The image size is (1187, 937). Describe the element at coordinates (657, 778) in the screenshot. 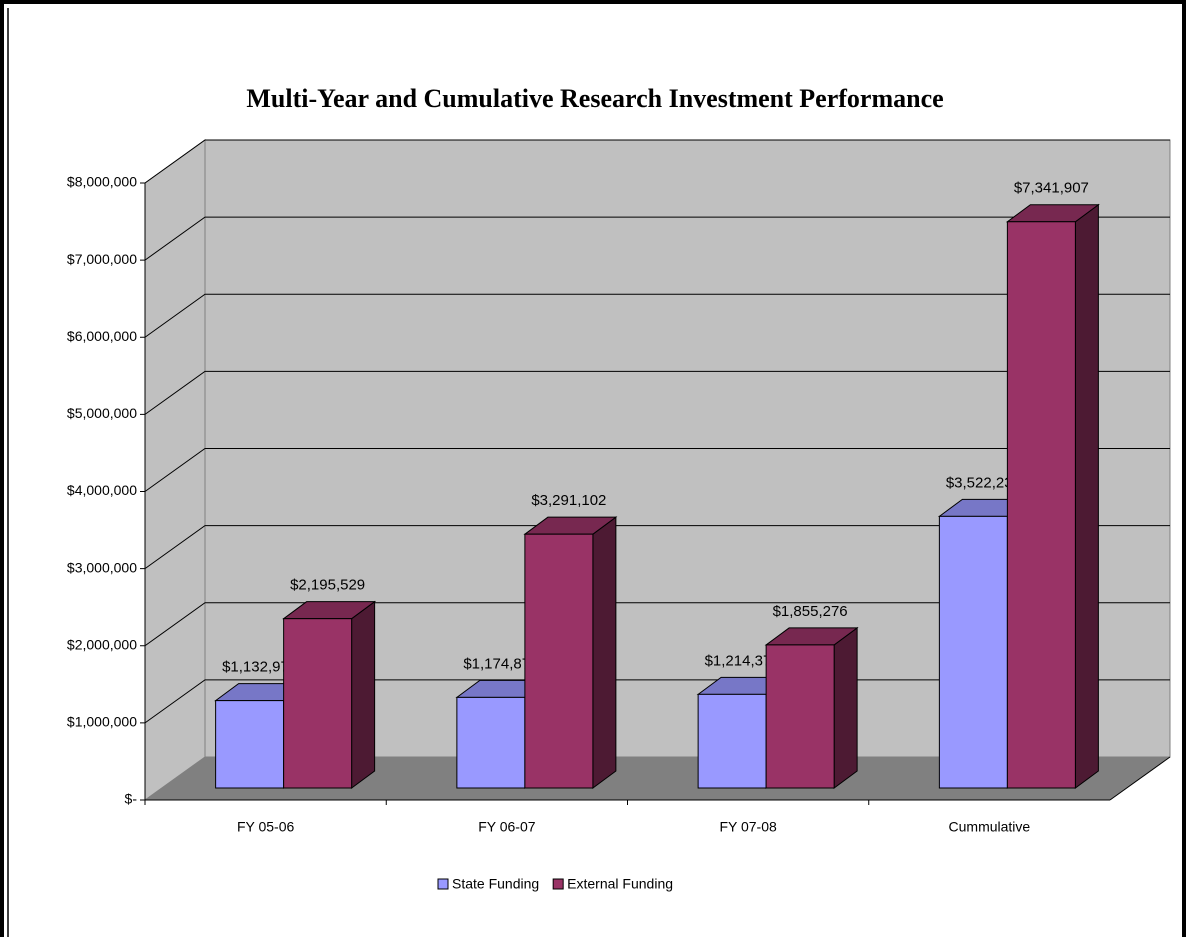

I see `floor` at that location.